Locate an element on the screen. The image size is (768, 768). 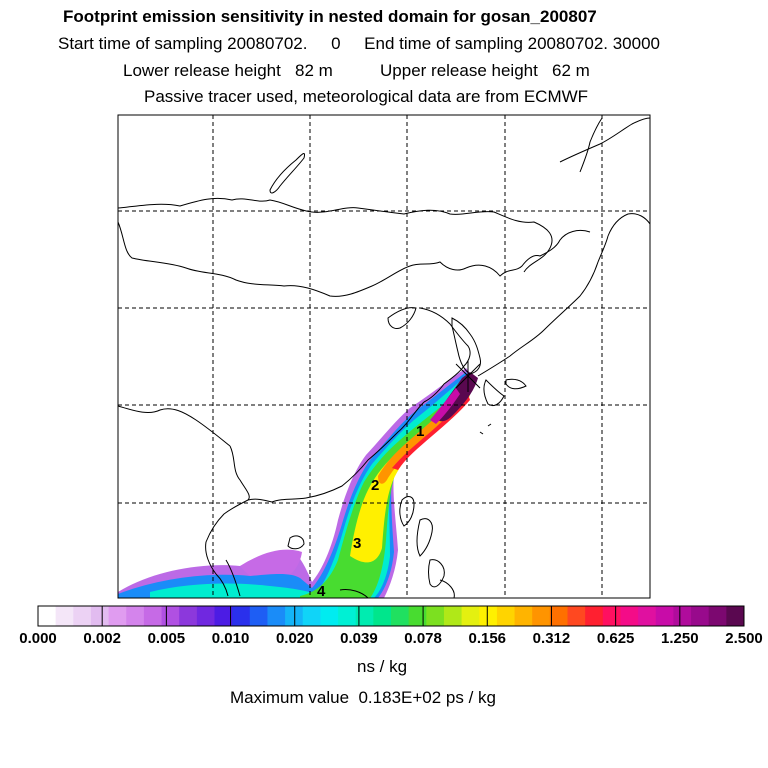
plume-peak-fringe is located at coordinates (445, 406).